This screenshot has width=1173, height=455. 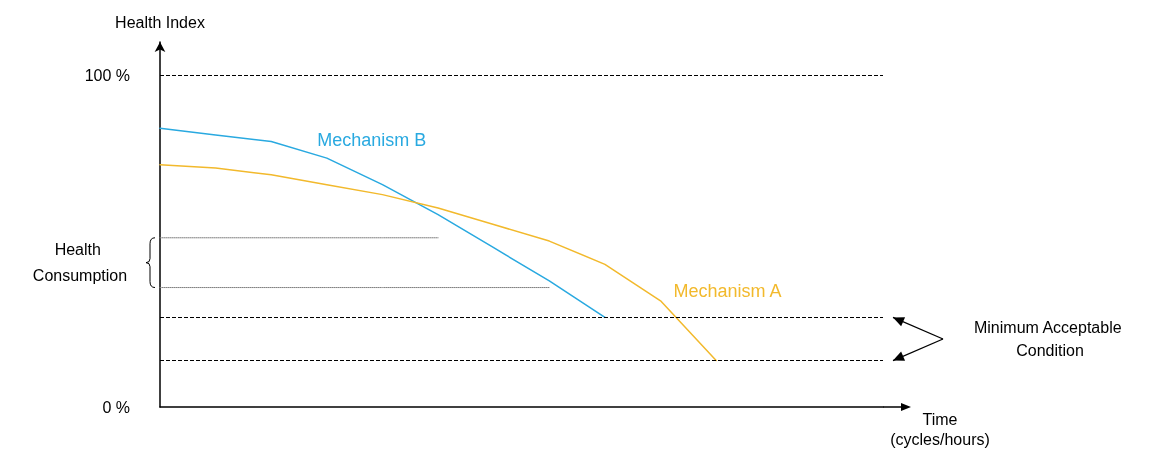 What do you see at coordinates (160, 22) in the screenshot?
I see `y-axis-title: Health Index` at bounding box center [160, 22].